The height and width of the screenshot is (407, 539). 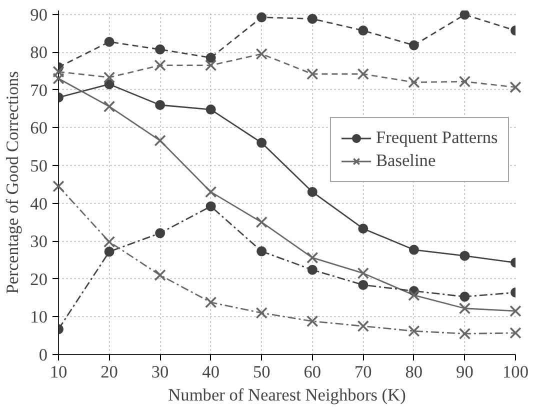 I want to click on legend-label: Frequent Patterns, so click(x=437, y=138).